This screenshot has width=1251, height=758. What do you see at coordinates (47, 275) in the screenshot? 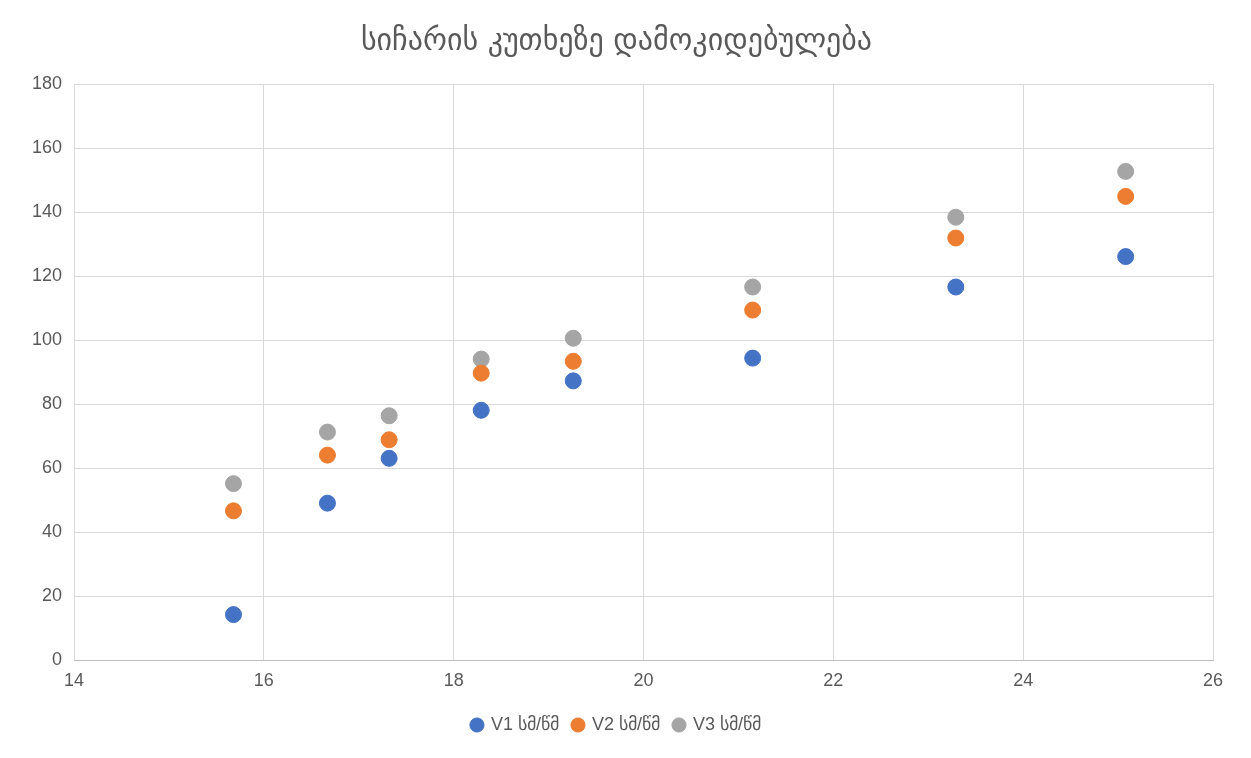
I see `y-tick-label: 120` at bounding box center [47, 275].